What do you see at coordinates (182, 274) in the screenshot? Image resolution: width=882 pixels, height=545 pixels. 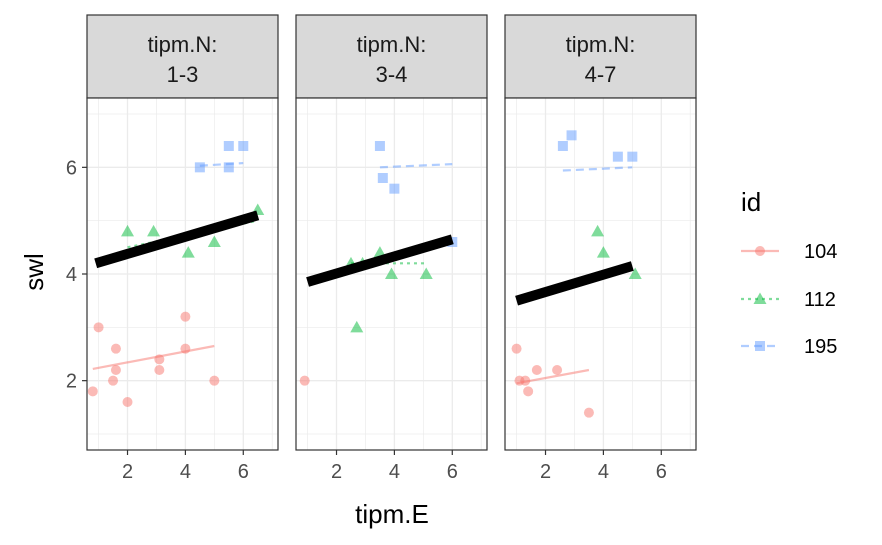 I see `grid` at bounding box center [182, 274].